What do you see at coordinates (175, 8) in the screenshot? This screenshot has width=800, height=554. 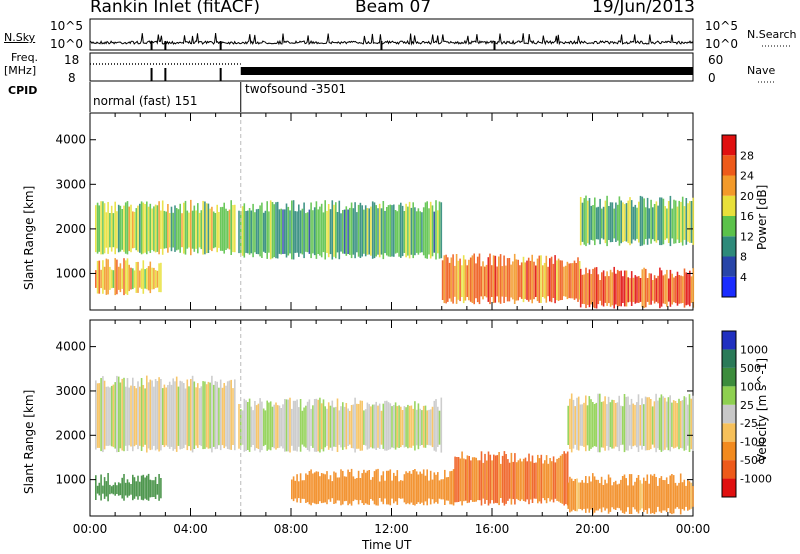 I see `site-title: Rankin Inlet (fitACF)` at bounding box center [175, 8].